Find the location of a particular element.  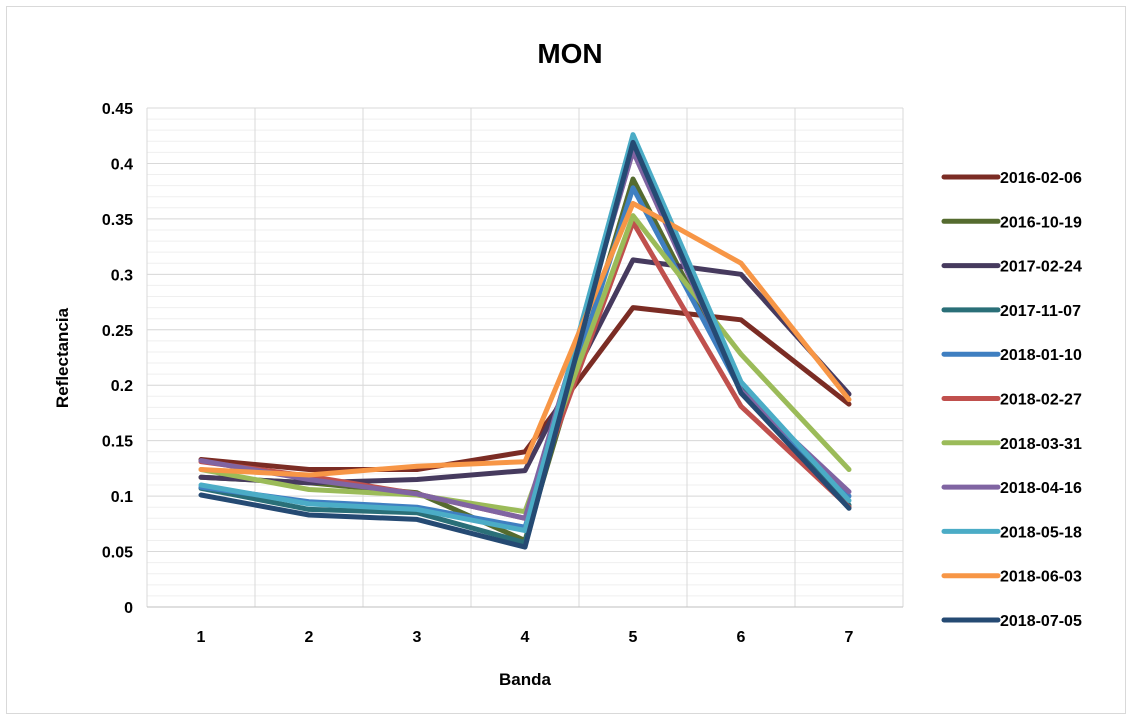

legend-item: 2018-02-27 is located at coordinates (1011, 400).